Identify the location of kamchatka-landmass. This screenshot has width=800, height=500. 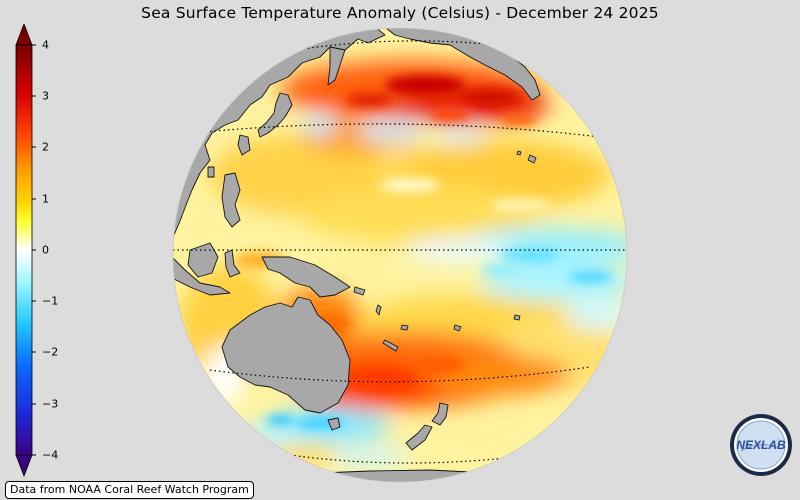
(336, 66).